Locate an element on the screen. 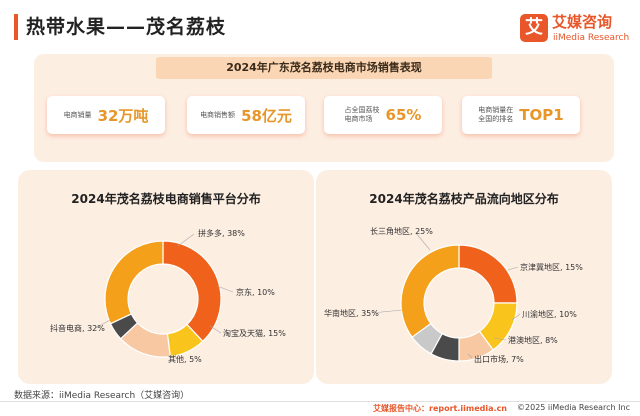  summary-title: 2024年广东茂名荔枝电商市场销售表现 is located at coordinates (324, 68).